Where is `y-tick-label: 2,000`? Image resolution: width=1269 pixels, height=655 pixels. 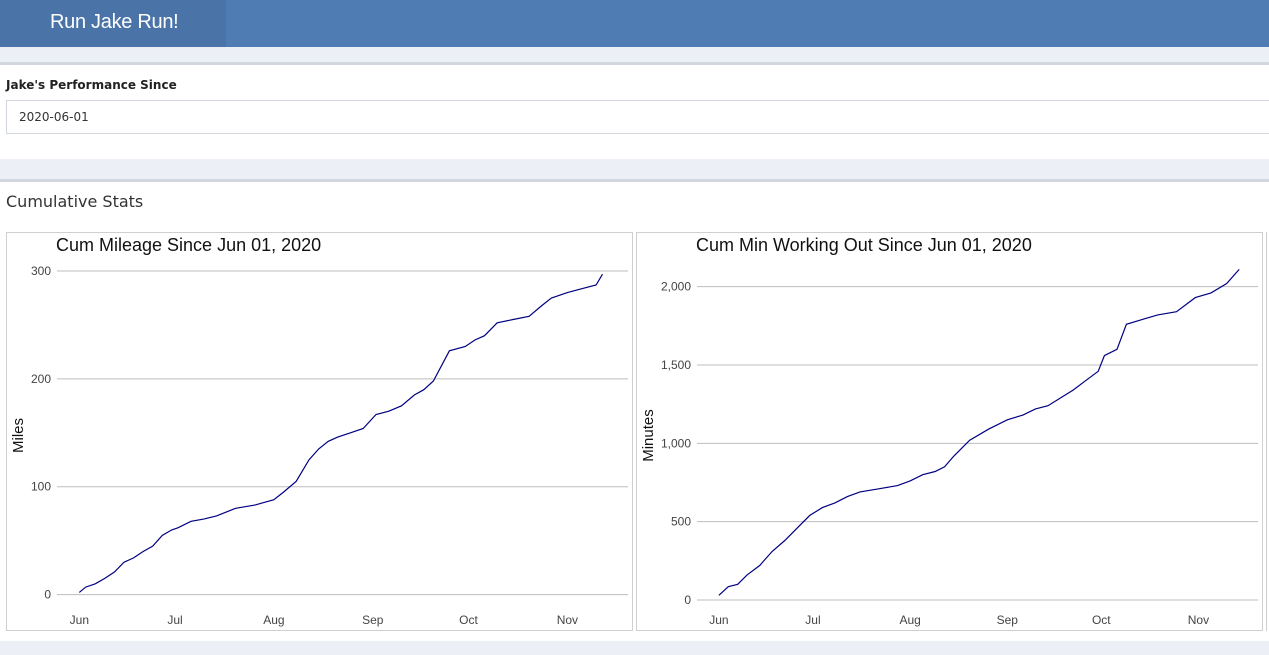 y-tick-label: 2,000 is located at coordinates (676, 287).